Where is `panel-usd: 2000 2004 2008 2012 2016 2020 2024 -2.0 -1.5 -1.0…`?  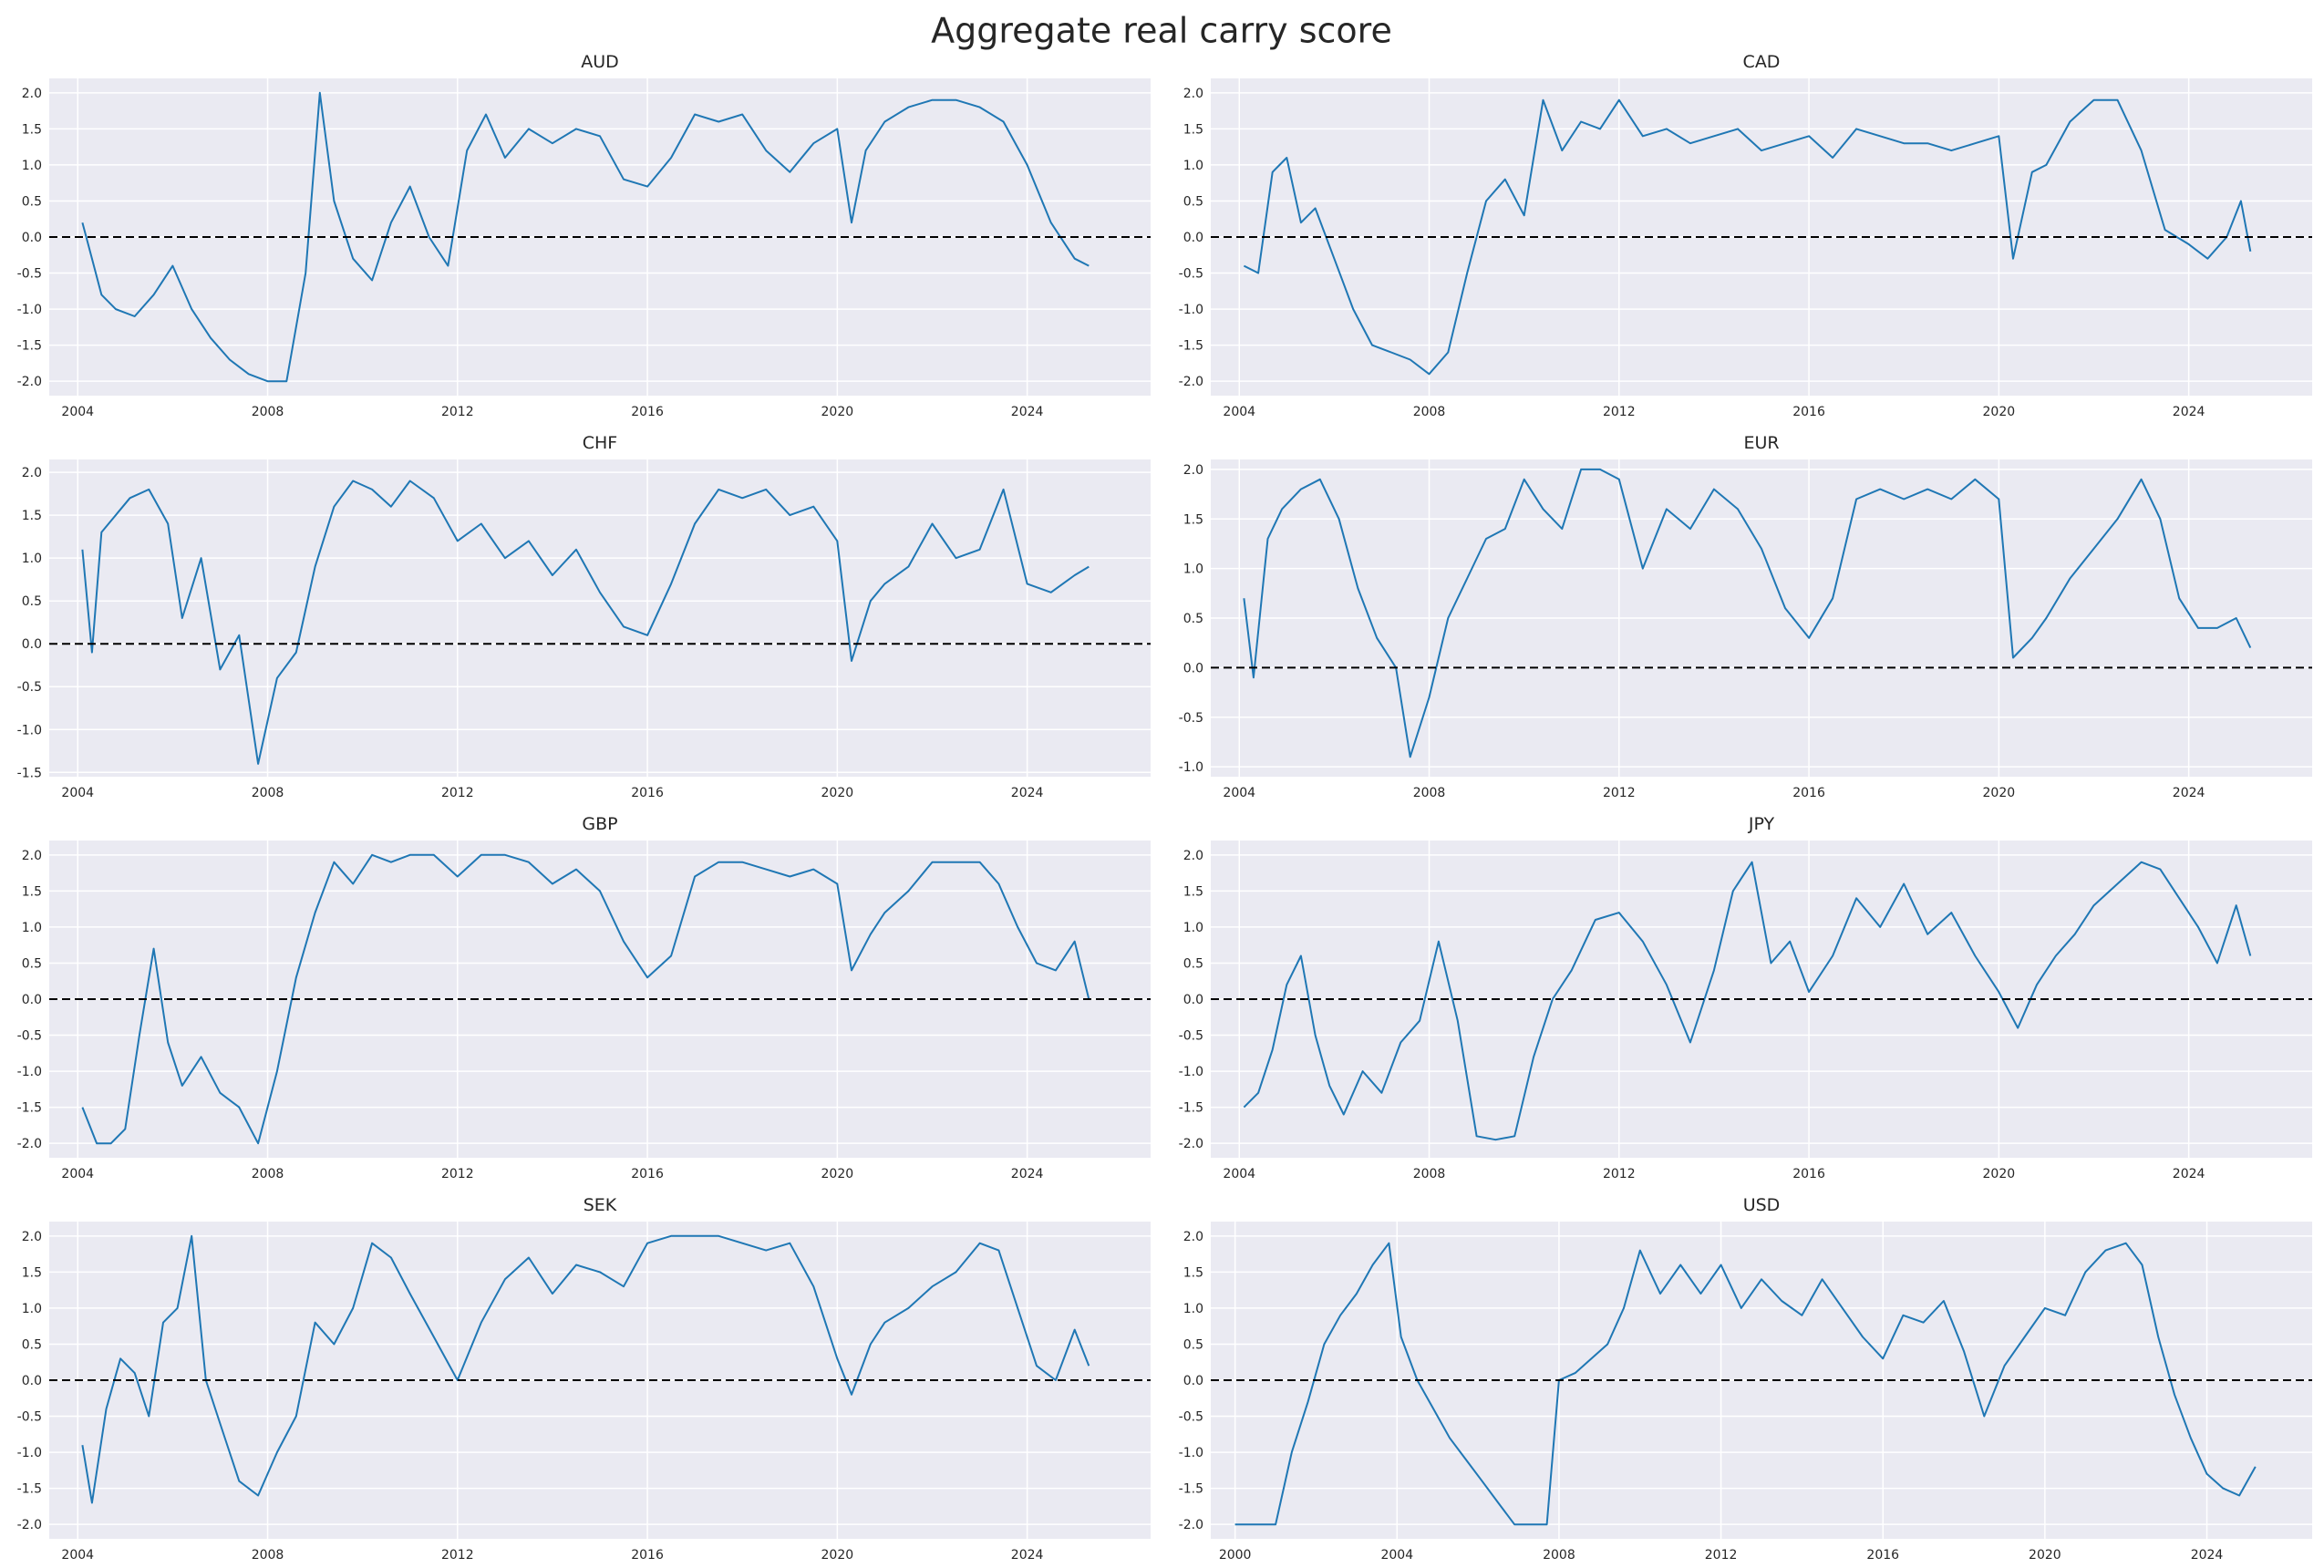
panel-usd: 2000 2004 2008 2012 2016 2020 2024 -2.0 -1.5 -1.0… is located at coordinates (1746, 1379).